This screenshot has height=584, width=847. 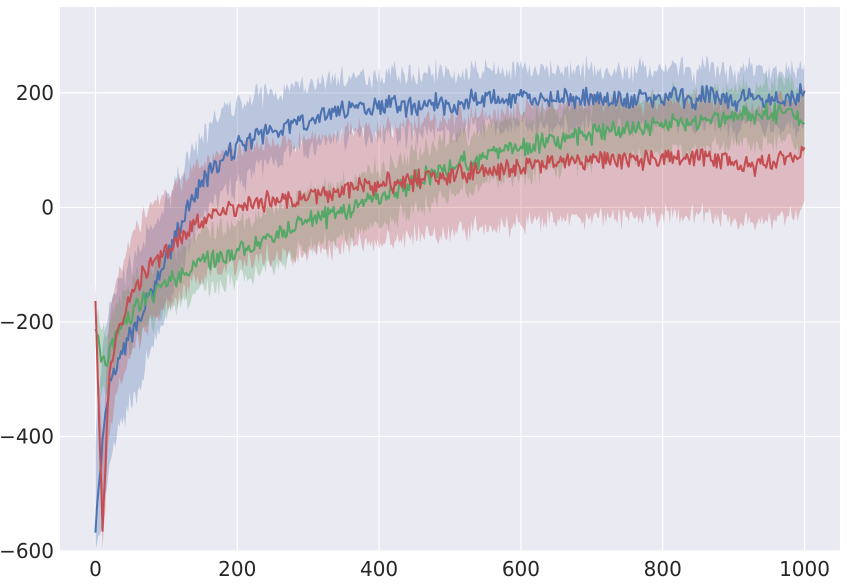 I want to click on x-tick-label: 0, so click(x=95, y=569).